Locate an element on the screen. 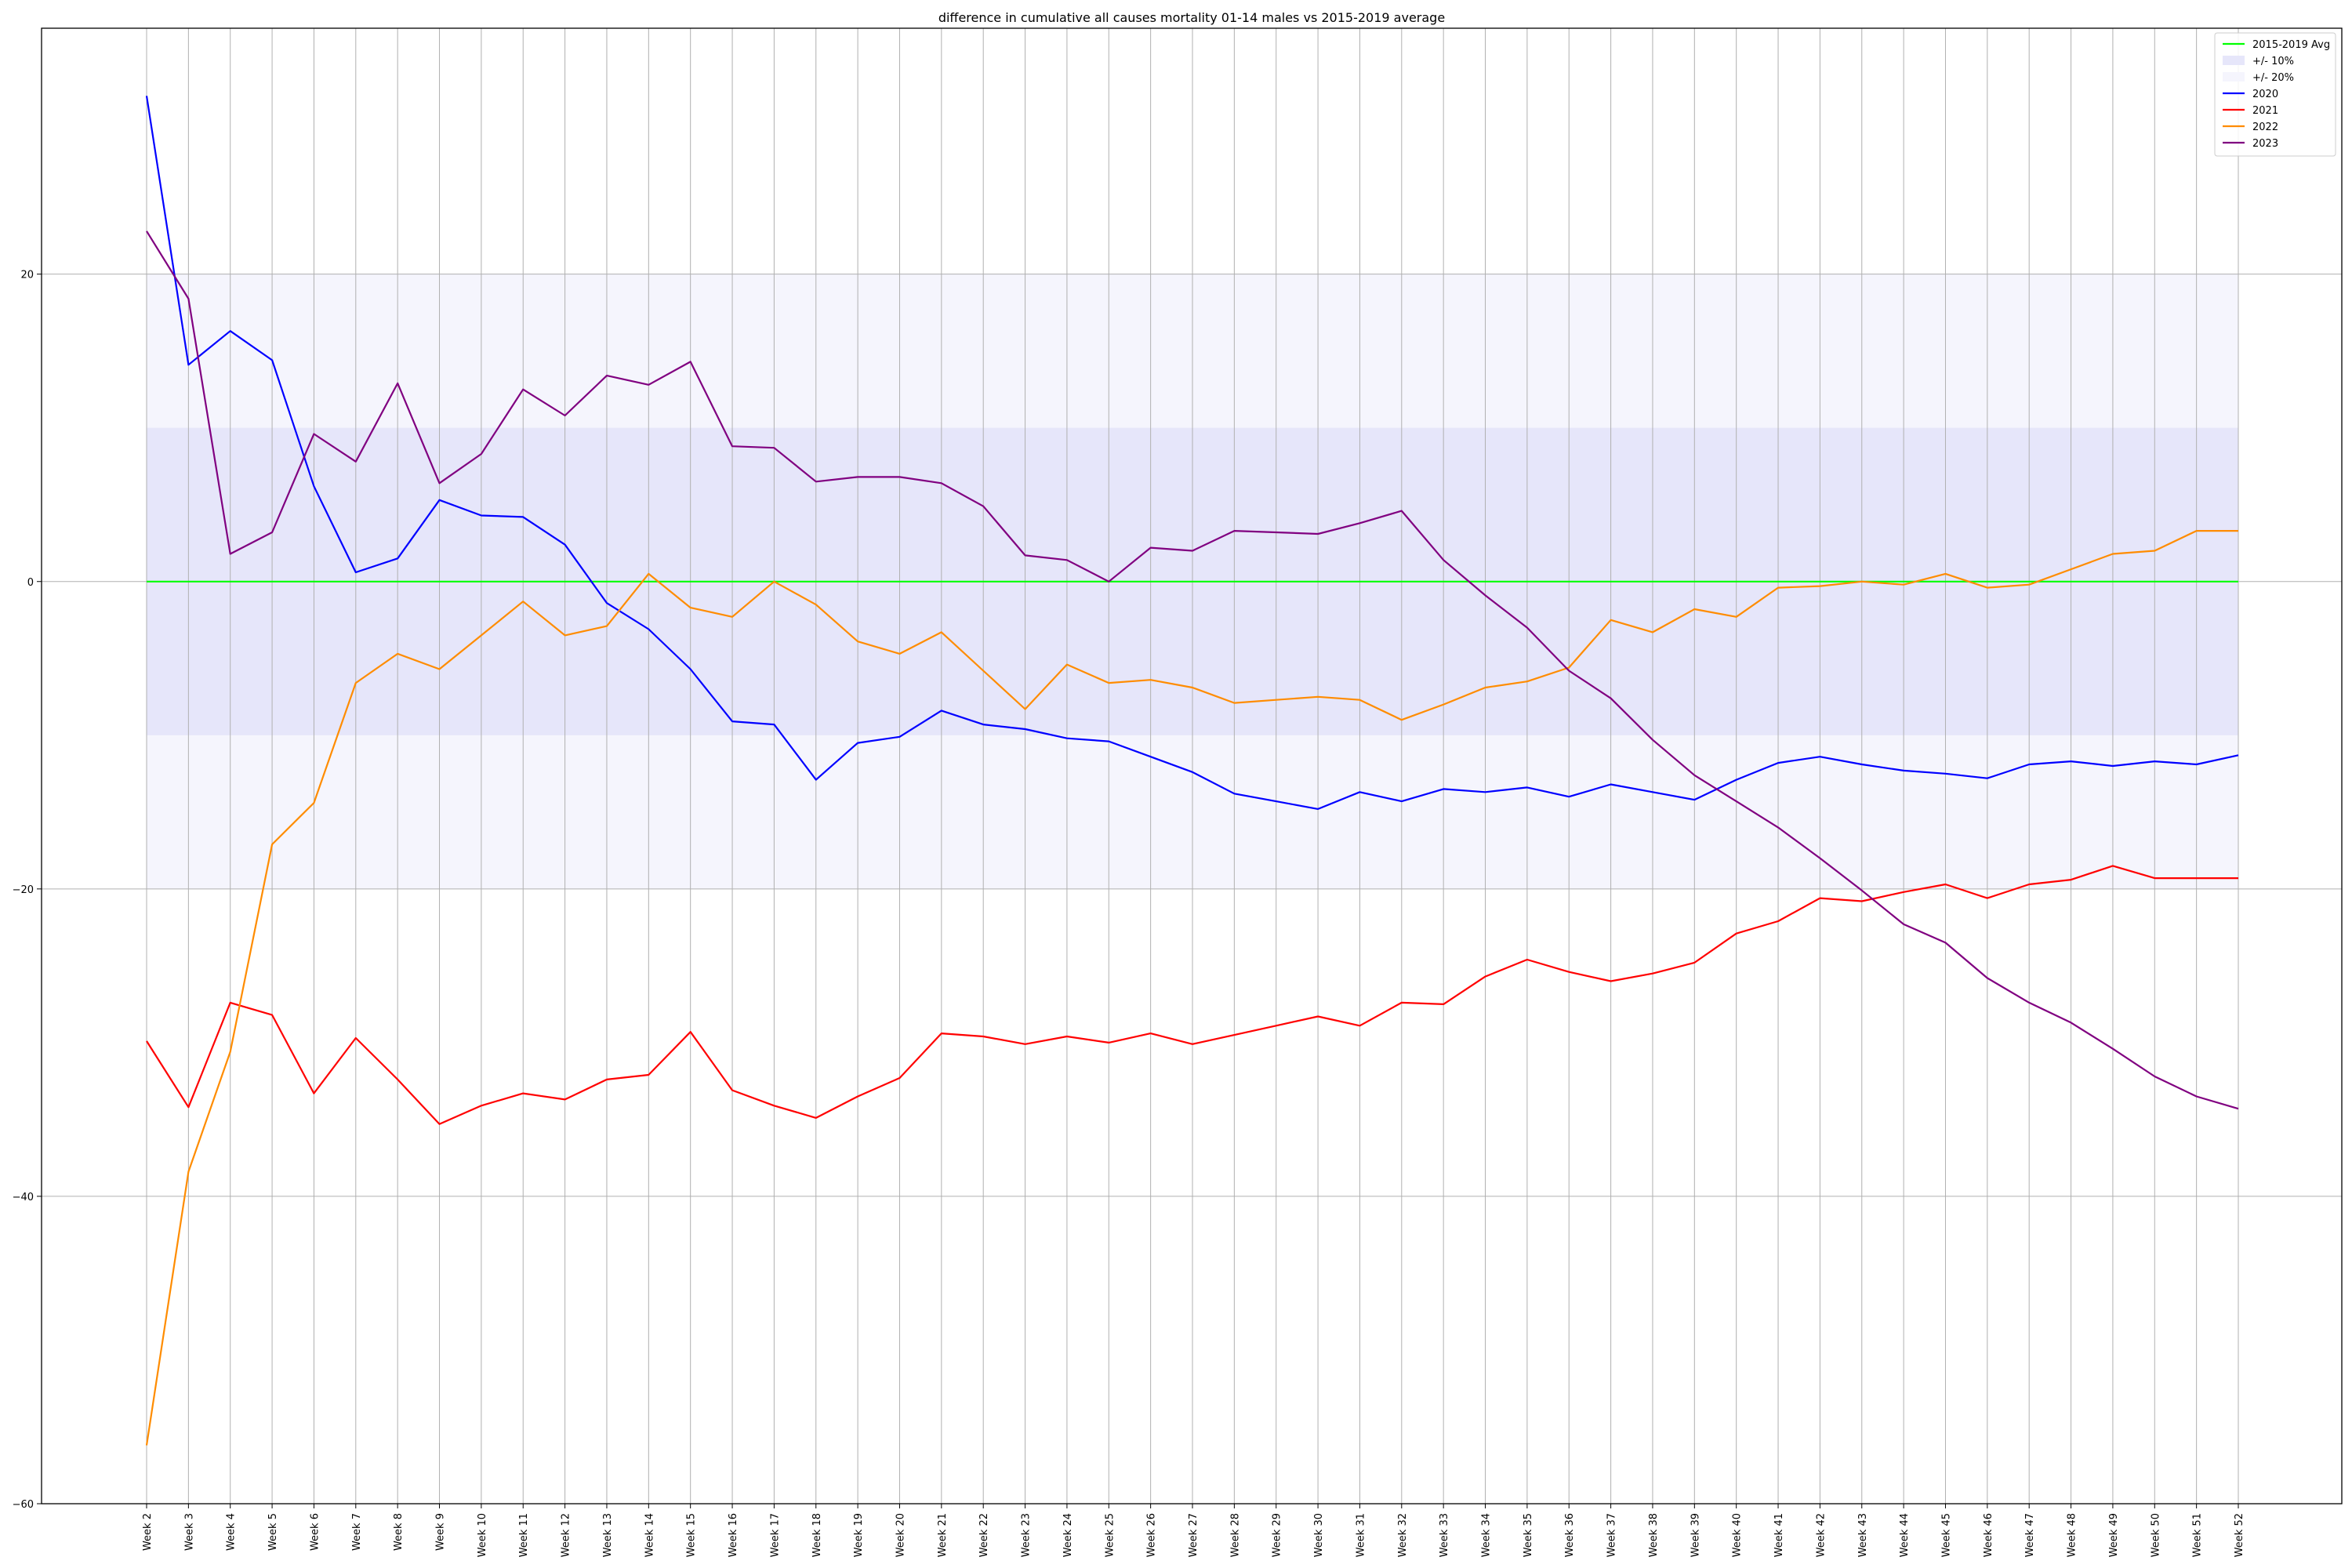  y-axis: −60 −40 −20 0 20 is located at coordinates (27, 890).